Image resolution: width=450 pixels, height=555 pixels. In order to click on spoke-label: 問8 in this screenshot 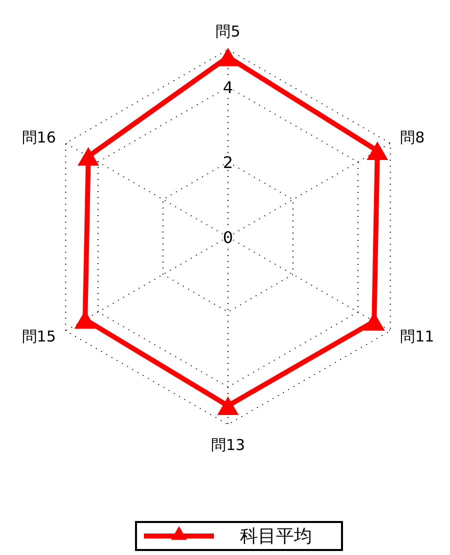, I will do `click(412, 137)`.